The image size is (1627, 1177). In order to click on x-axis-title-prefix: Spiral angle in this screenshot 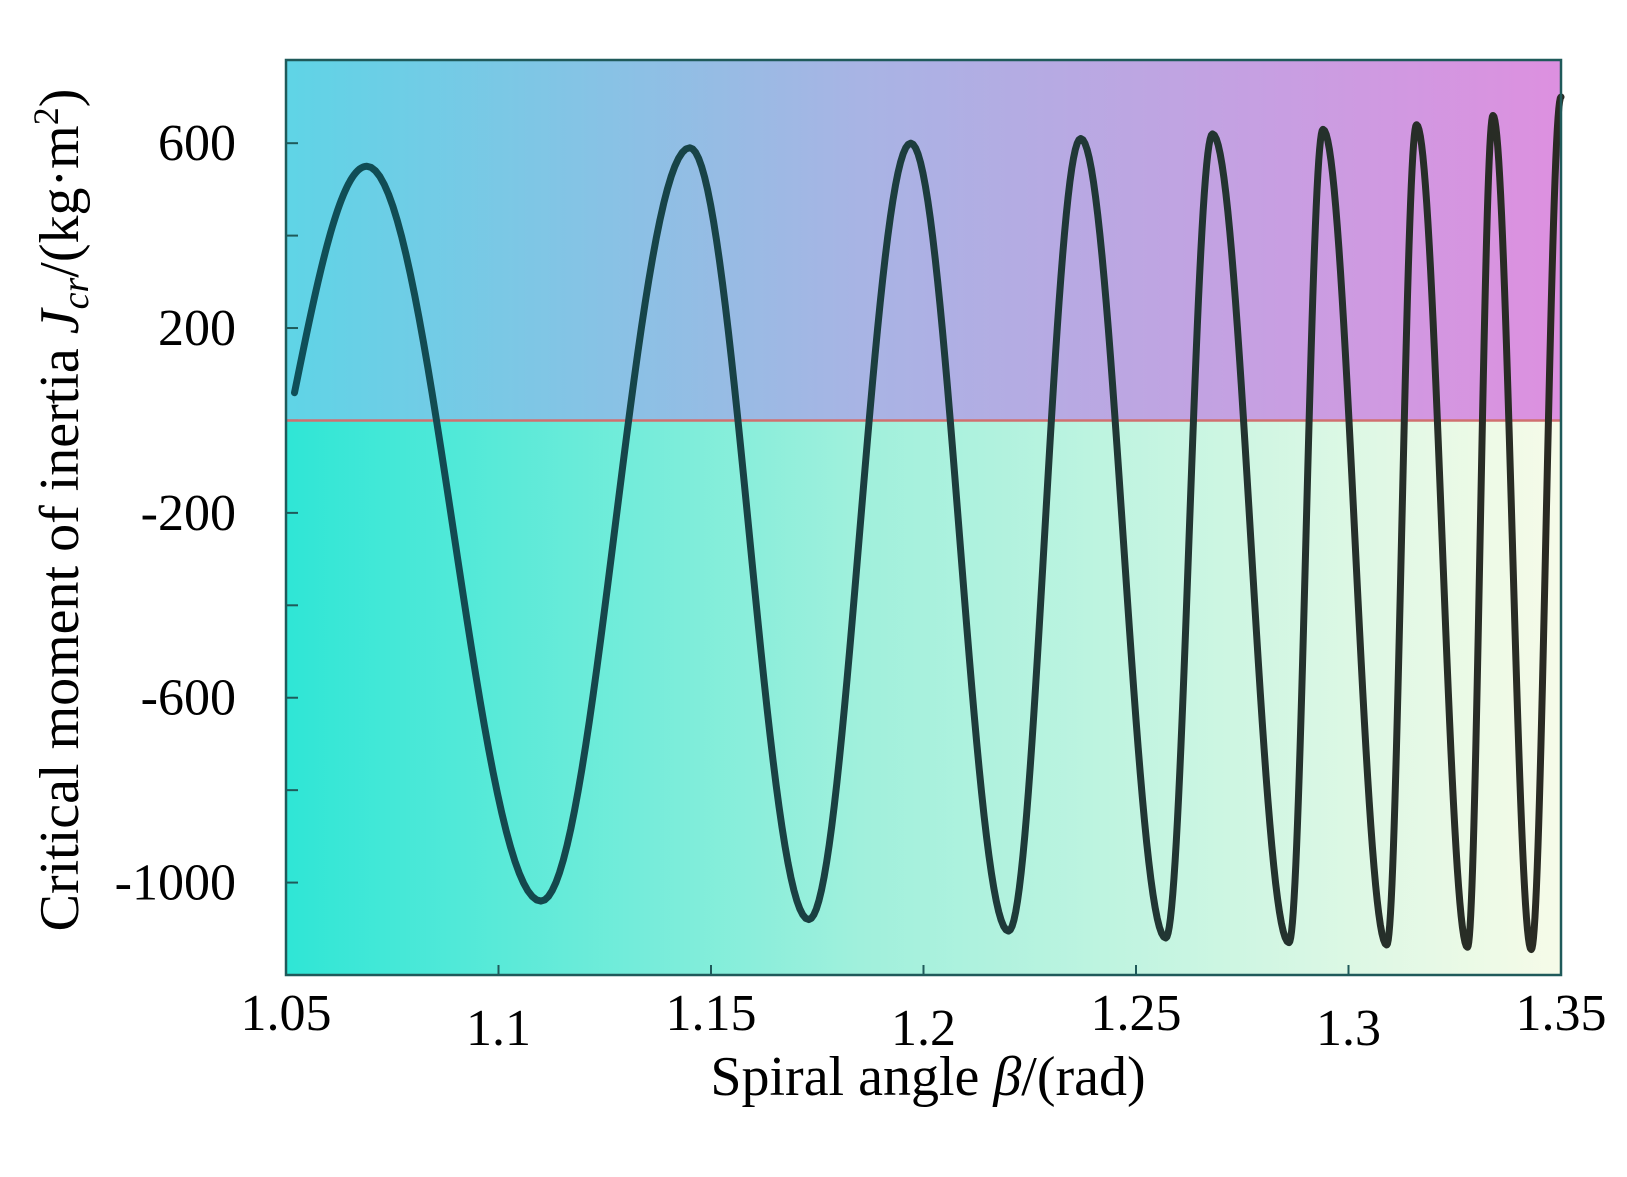, I will do `click(851, 1077)`.